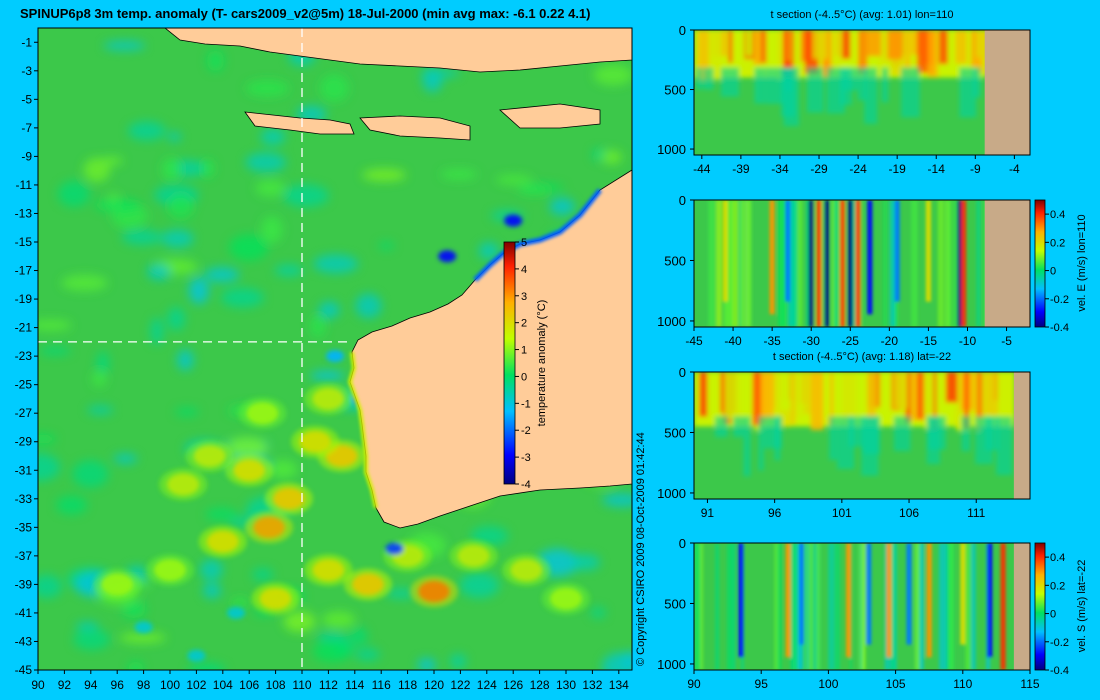 Image resolution: width=1100 pixels, height=700 pixels. Describe the element at coordinates (976, 513) in the screenshot. I see `section-x-tick-label: 111` at that location.